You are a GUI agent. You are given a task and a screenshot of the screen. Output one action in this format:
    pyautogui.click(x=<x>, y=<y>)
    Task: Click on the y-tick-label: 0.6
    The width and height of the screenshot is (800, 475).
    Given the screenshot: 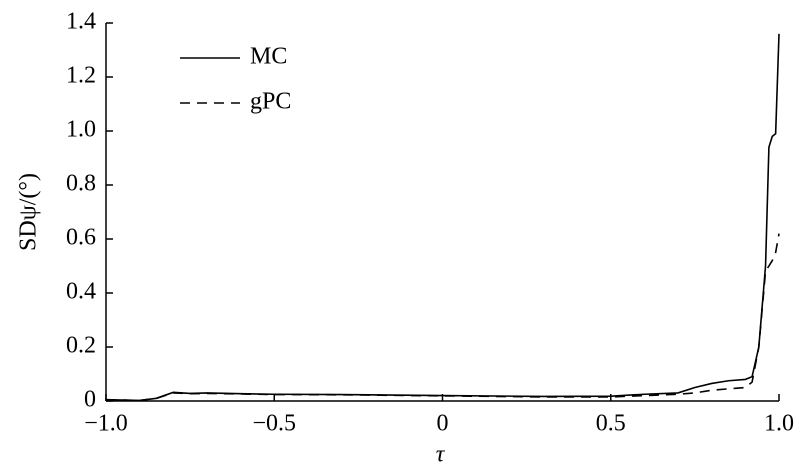 What is the action you would take?
    pyautogui.click(x=81, y=238)
    